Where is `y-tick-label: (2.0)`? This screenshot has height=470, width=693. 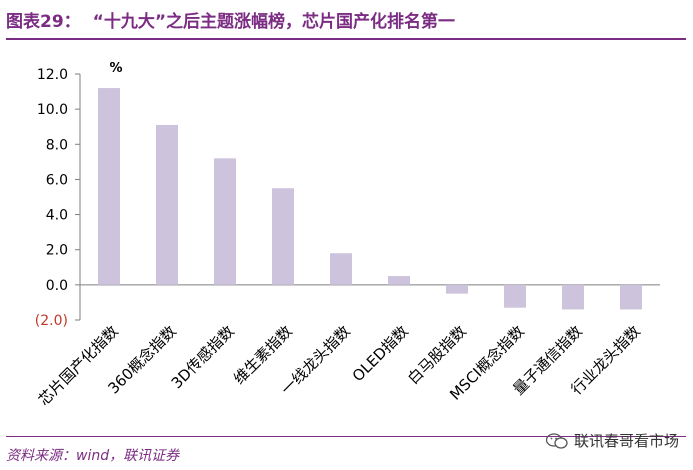 y-tick-label: (2.0) is located at coordinates (51, 321).